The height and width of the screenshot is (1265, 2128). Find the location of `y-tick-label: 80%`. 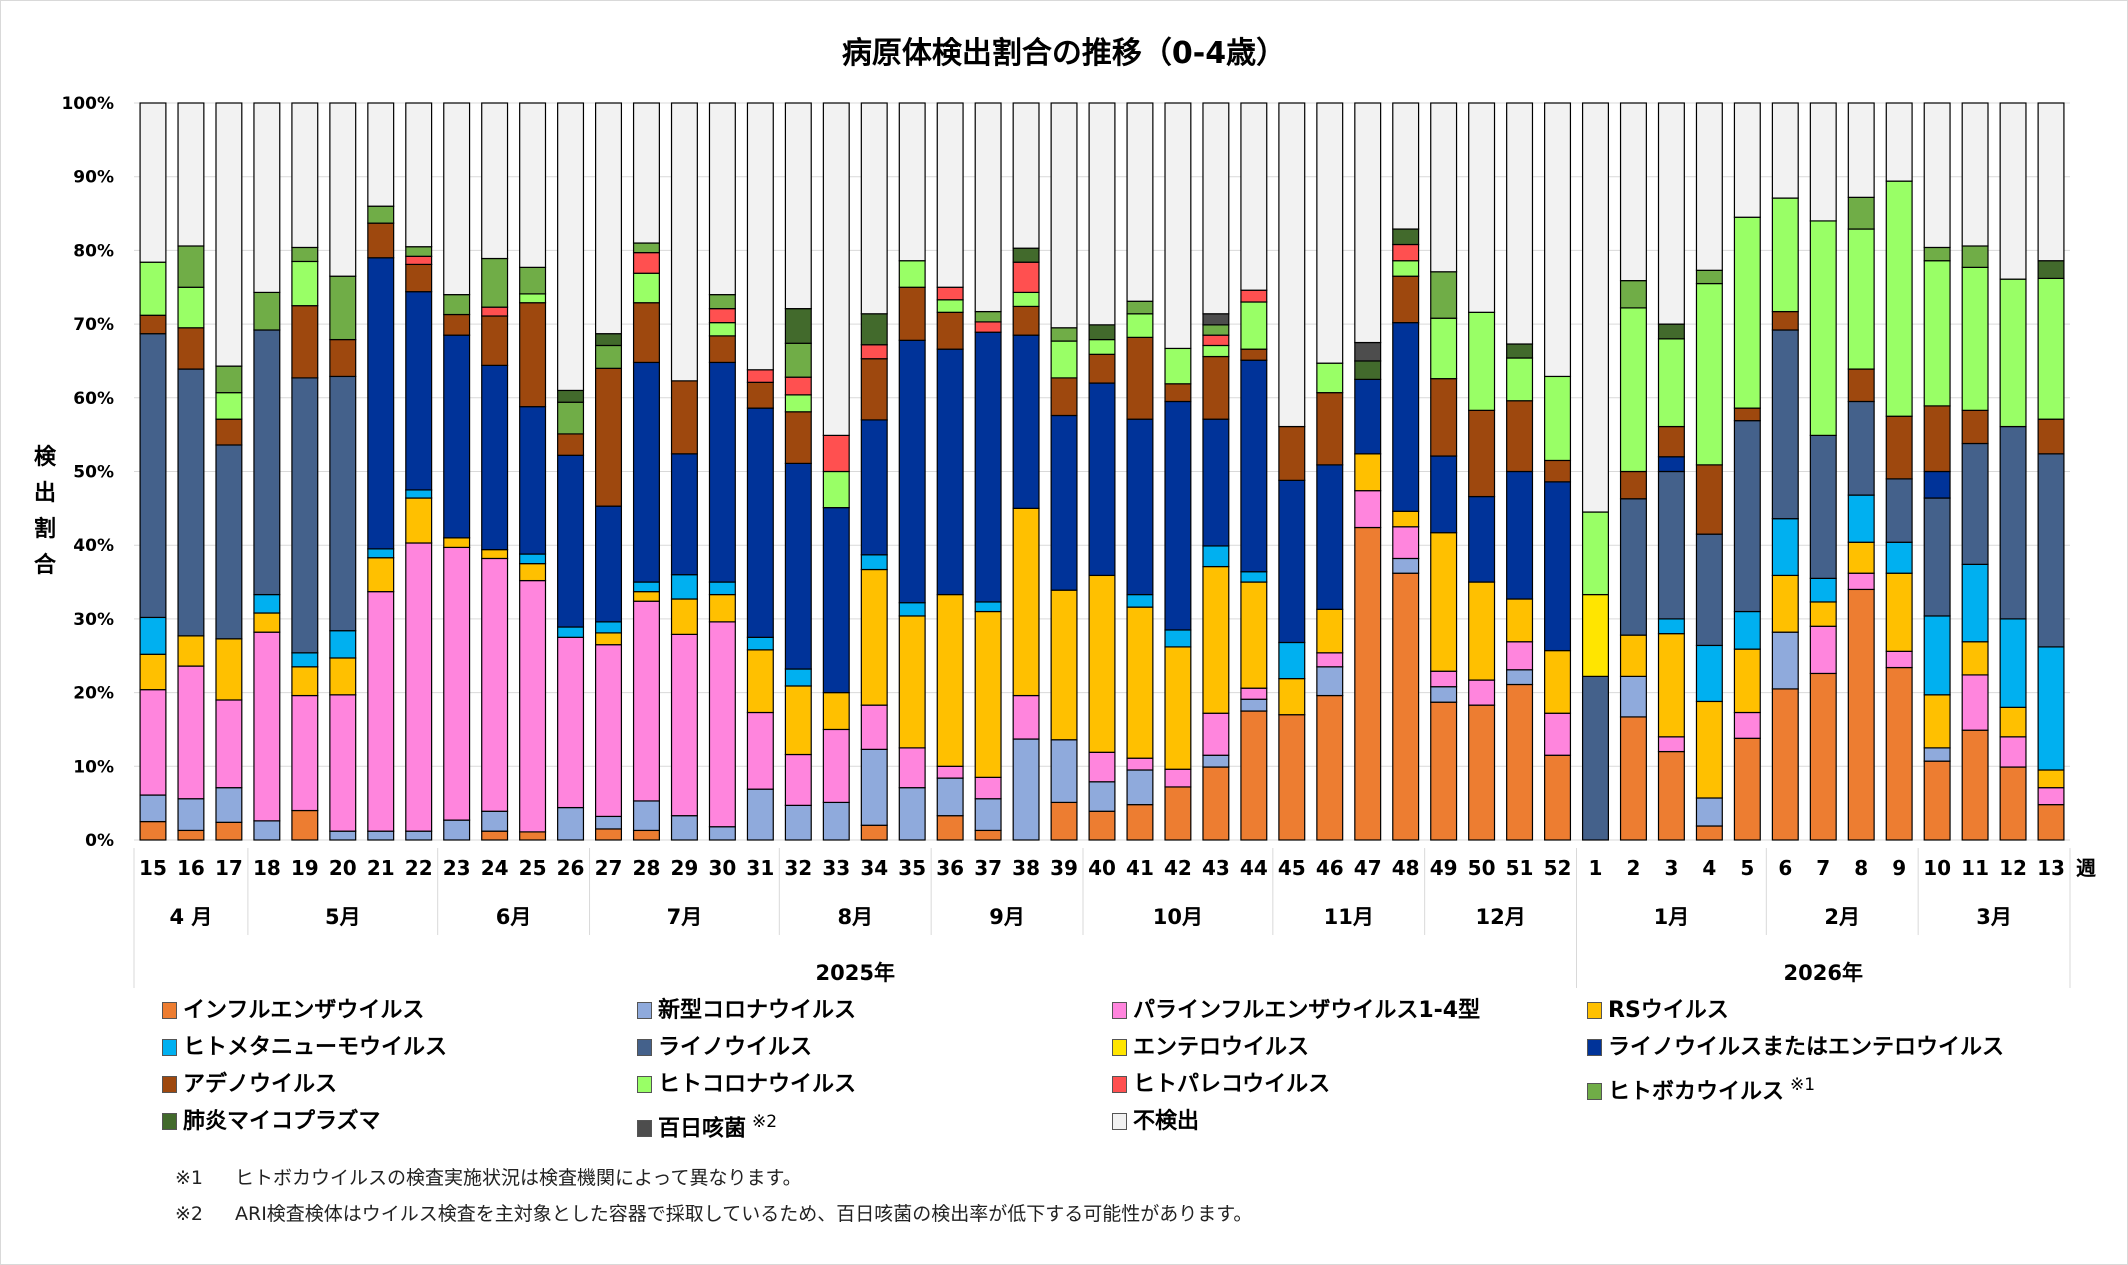

y-tick-label: 80% is located at coordinates (93, 251).